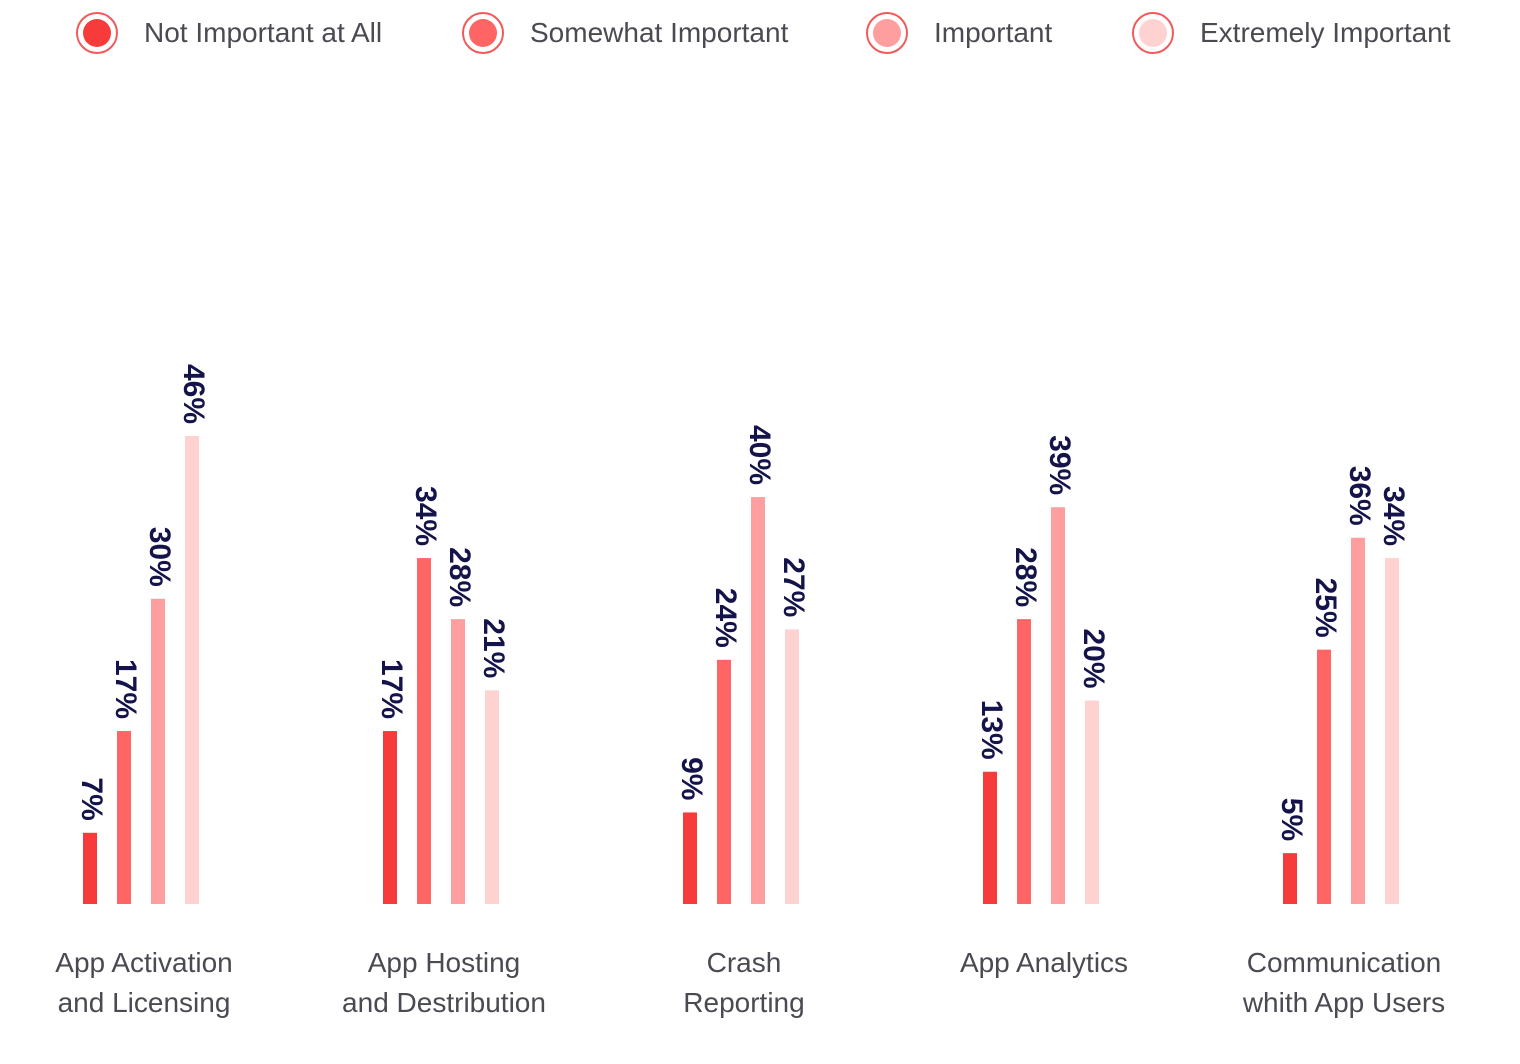 This screenshot has height=1064, width=1520. I want to click on category-label: Crash Reporting, so click(743, 982).